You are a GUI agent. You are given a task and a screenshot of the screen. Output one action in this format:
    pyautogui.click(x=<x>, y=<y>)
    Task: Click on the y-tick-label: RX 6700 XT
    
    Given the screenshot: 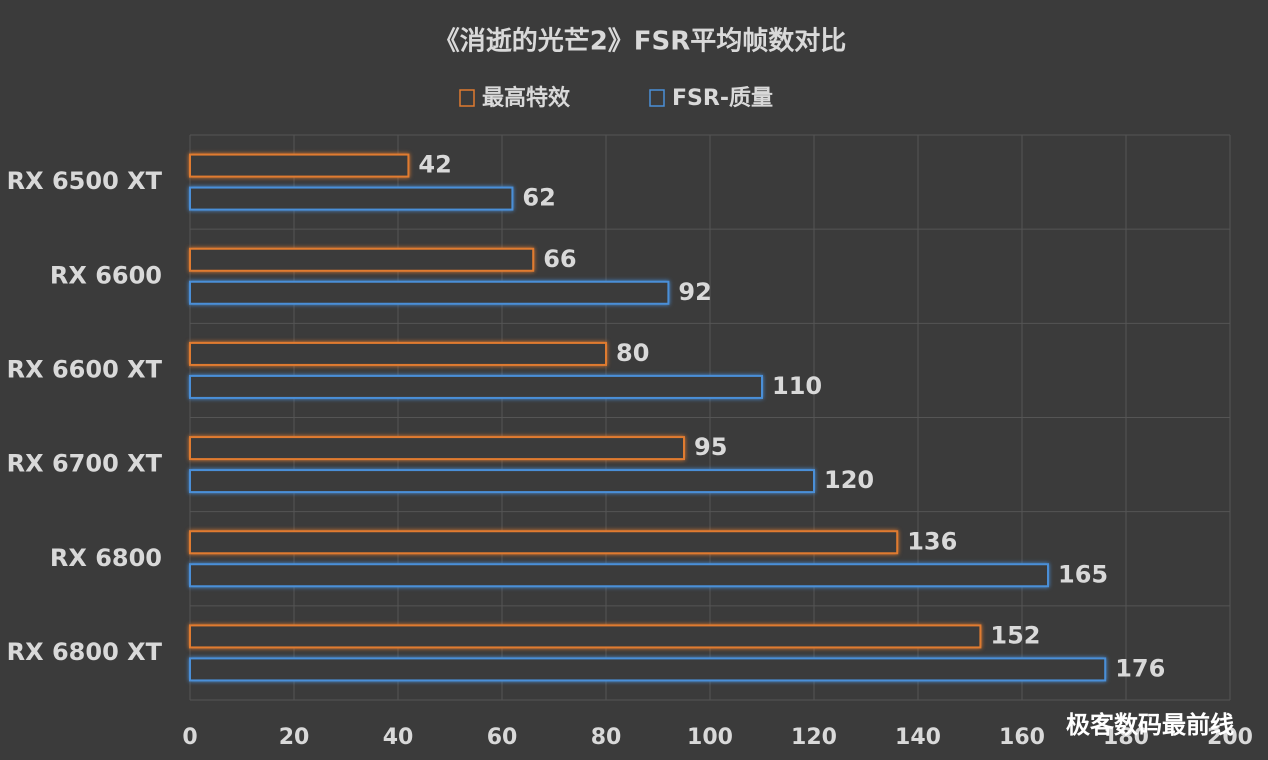 What is the action you would take?
    pyautogui.click(x=85, y=464)
    